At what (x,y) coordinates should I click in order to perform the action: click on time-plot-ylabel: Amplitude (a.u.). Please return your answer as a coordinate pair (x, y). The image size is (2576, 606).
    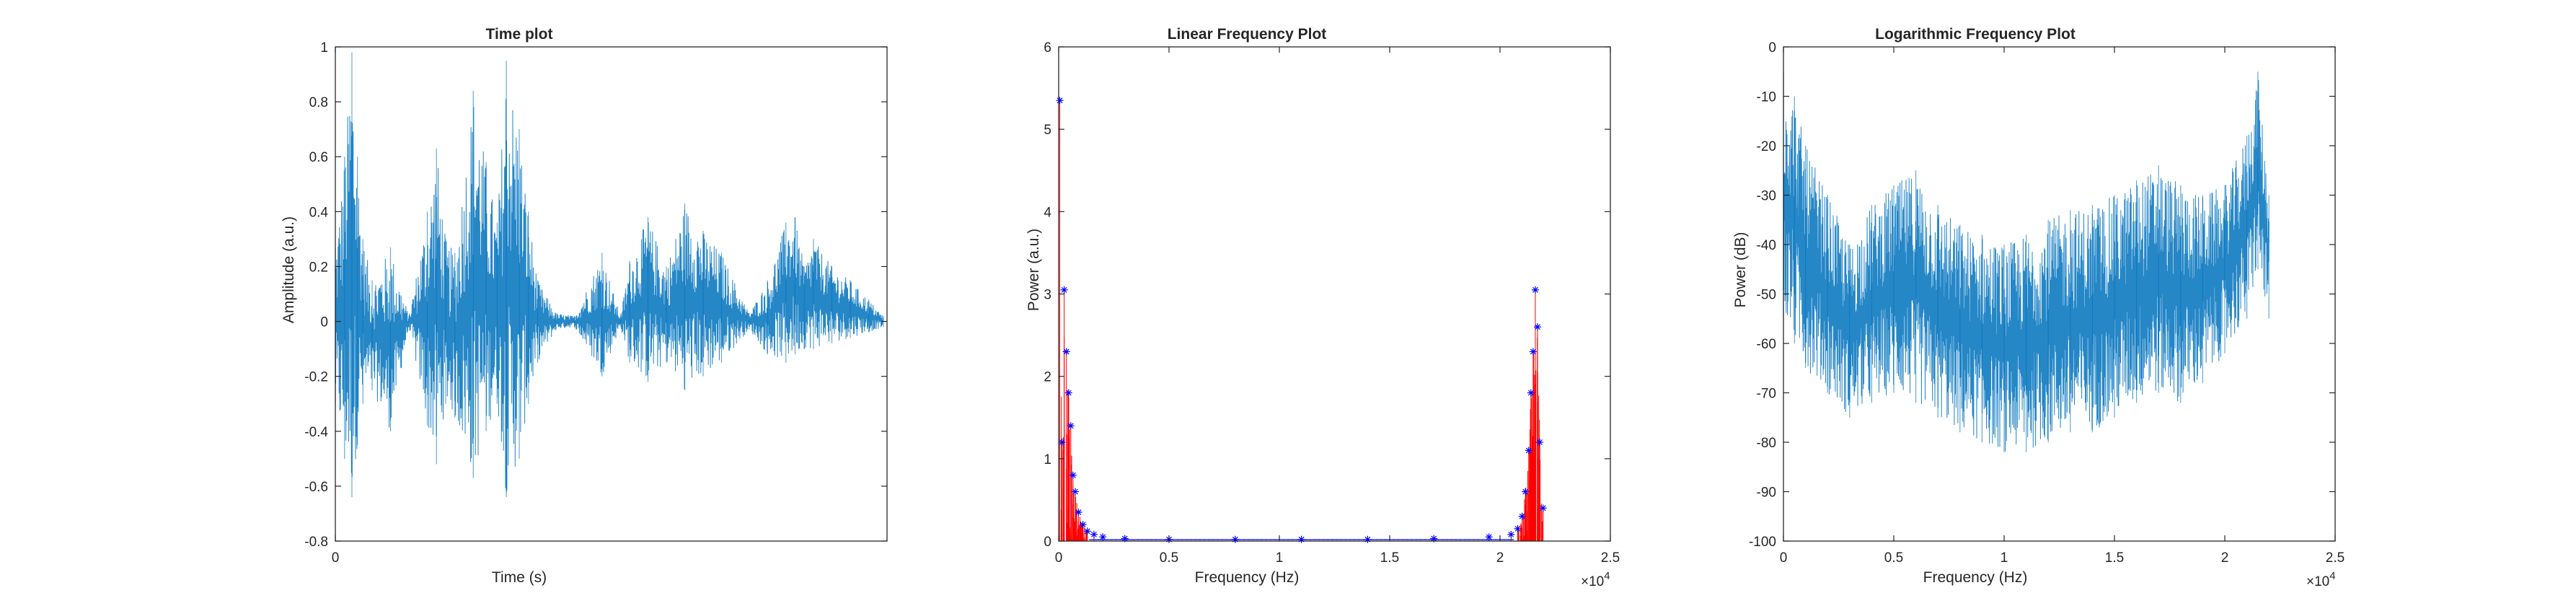
    Looking at the image, I should click on (289, 269).